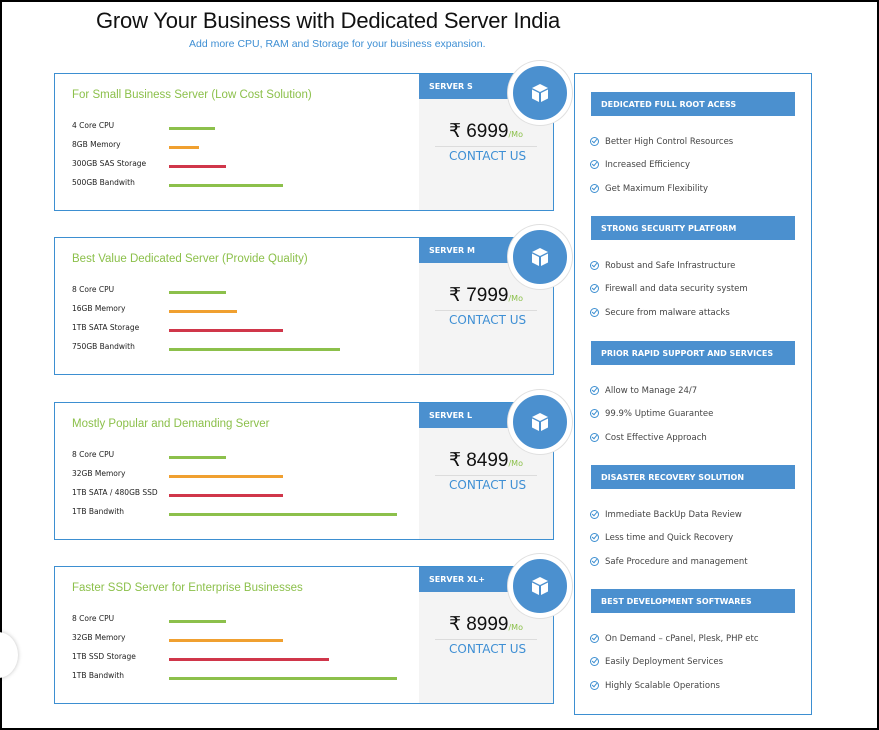 The width and height of the screenshot is (879, 730). Describe the element at coordinates (171, 424) in the screenshot. I see `plan-title: Mostly Popular and Demanding Server` at that location.